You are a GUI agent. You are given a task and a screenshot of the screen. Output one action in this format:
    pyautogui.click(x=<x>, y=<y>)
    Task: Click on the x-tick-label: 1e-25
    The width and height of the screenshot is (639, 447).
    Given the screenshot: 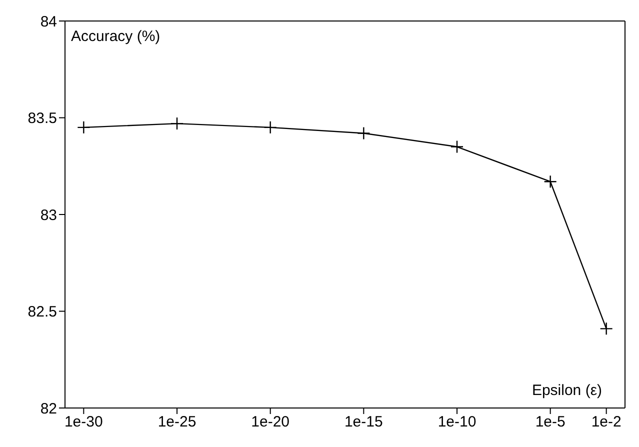 What is the action you would take?
    pyautogui.click(x=177, y=422)
    